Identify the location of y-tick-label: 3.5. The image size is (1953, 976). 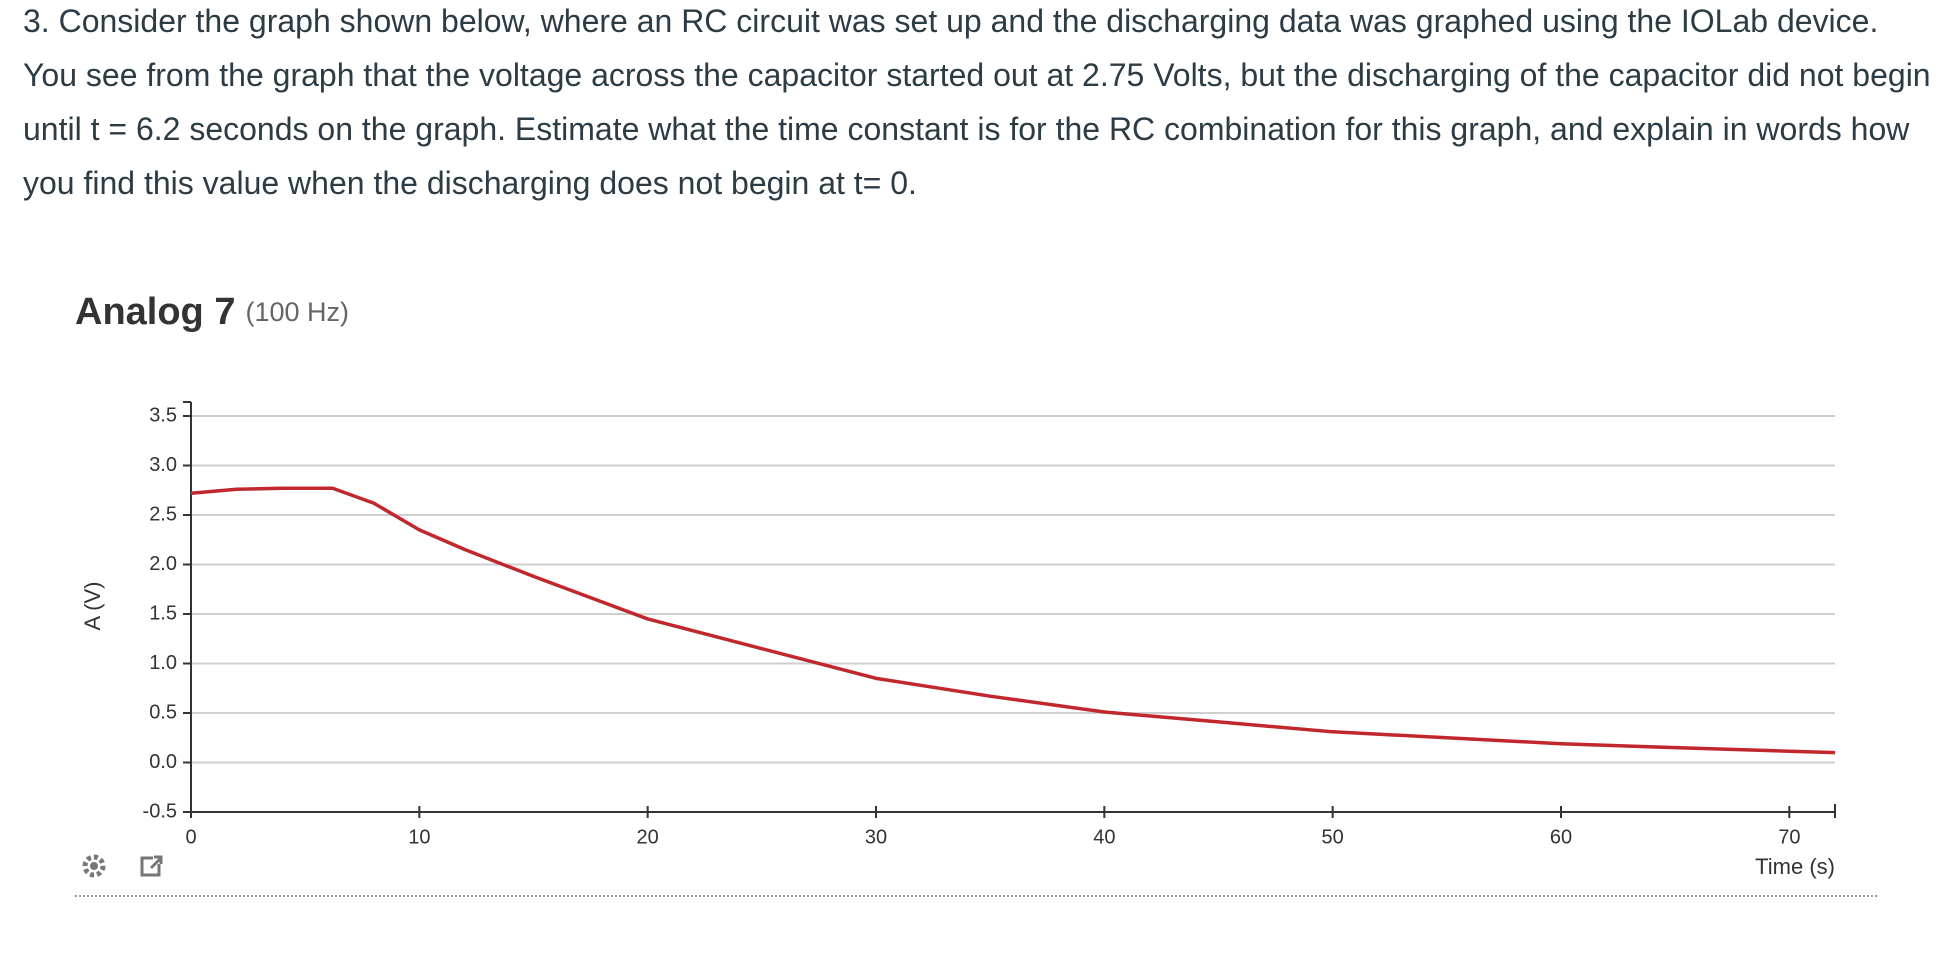
(163, 415).